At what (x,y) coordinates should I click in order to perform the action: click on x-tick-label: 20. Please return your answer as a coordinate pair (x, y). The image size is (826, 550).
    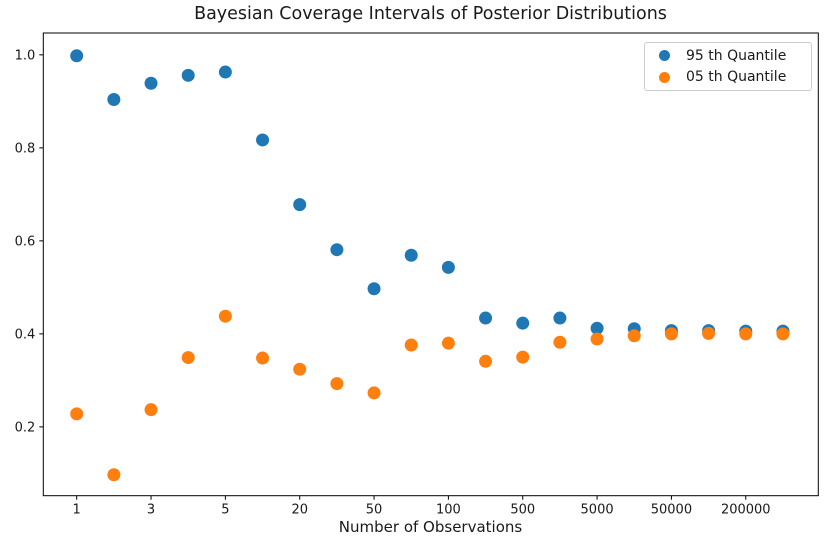
    Looking at the image, I should click on (299, 510).